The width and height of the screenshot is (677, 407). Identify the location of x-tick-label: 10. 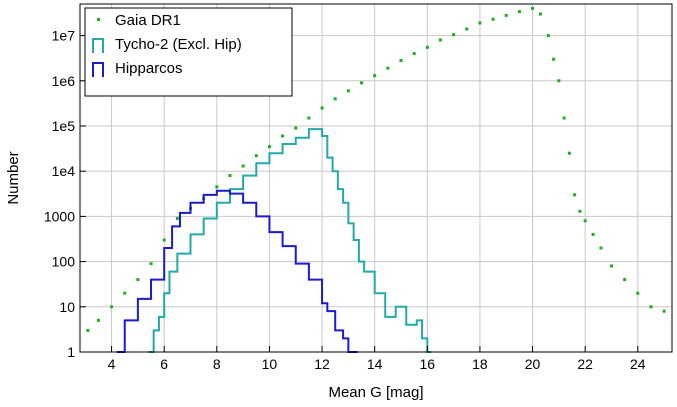
(270, 364).